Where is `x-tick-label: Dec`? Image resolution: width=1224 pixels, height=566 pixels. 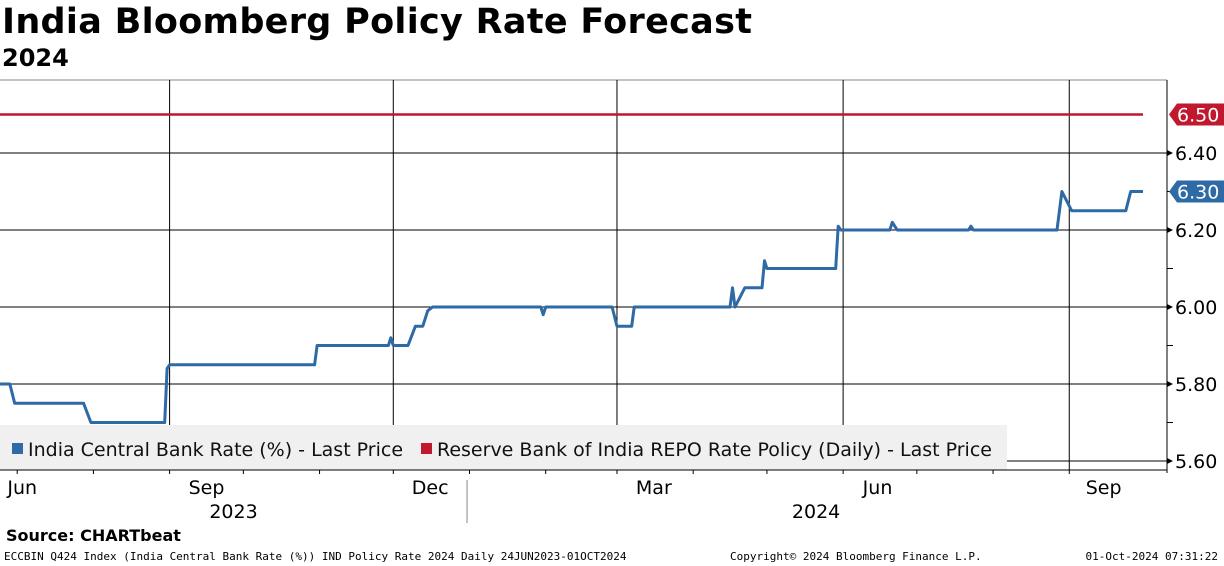 x-tick-label: Dec is located at coordinates (430, 488).